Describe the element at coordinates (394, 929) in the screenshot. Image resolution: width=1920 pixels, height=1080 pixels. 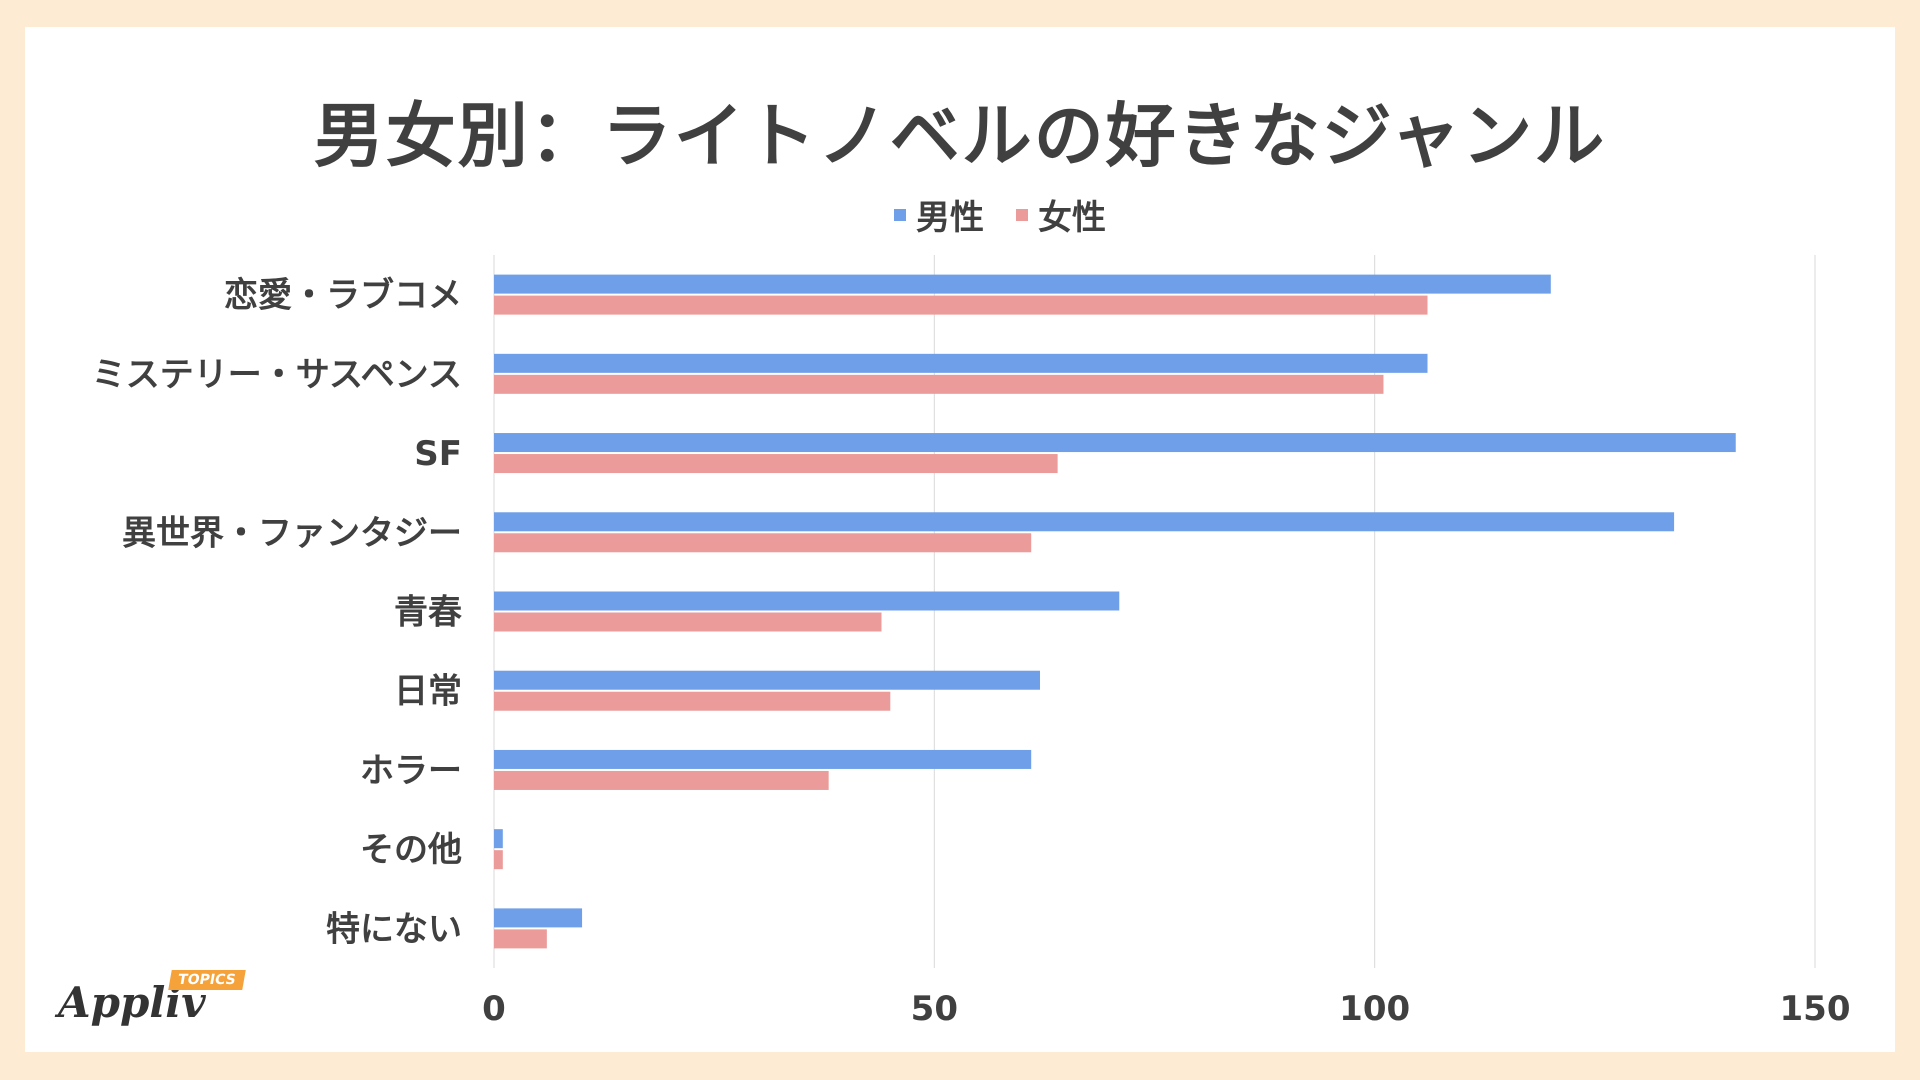
I see `category-label-8: 特にない` at that location.